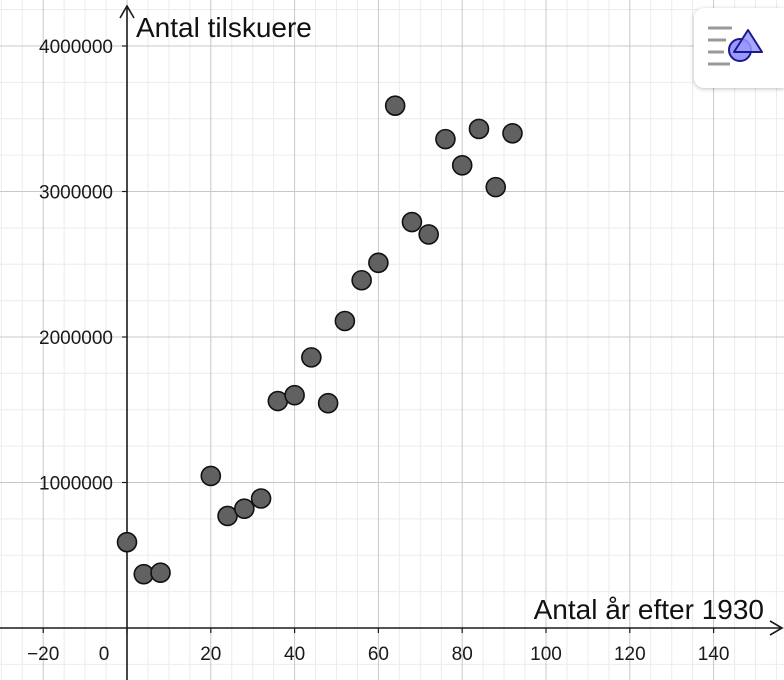 This screenshot has height=680, width=784. What do you see at coordinates (76, 193) in the screenshot?
I see `y-tick-label: 3000000` at bounding box center [76, 193].